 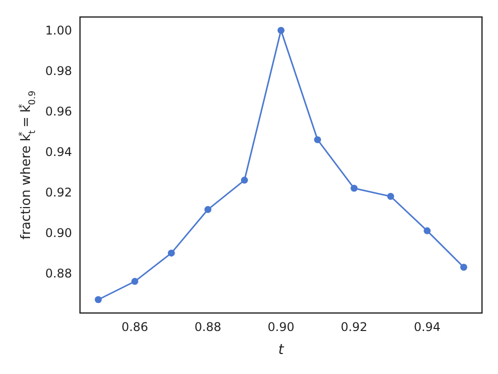 I want to click on x-tick-label: 0.90, so click(x=281, y=327).